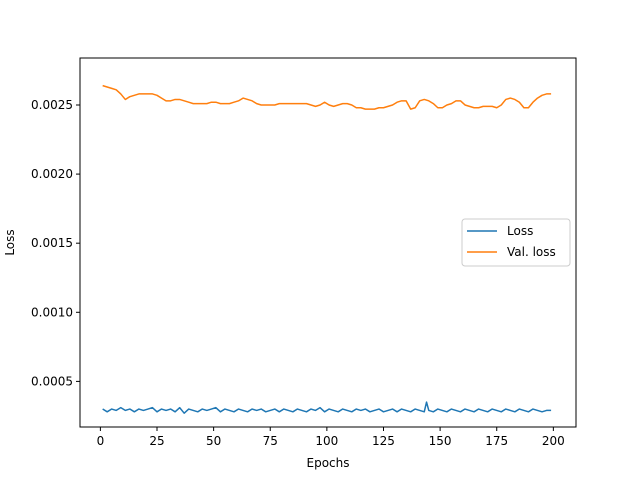  What do you see at coordinates (383, 441) in the screenshot?
I see `x-tick-label: 125` at bounding box center [383, 441].